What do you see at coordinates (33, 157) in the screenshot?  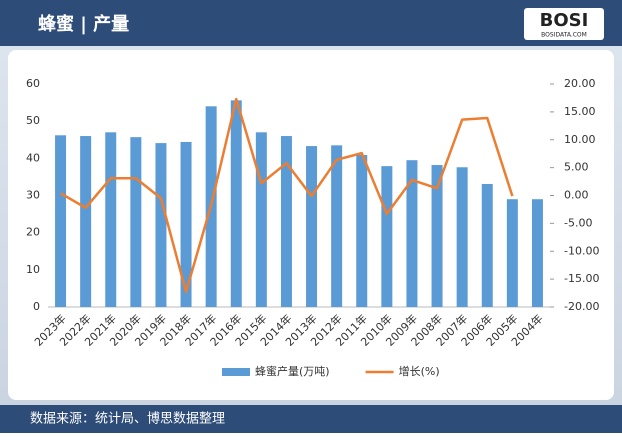 I see `y-tick-label: 40` at bounding box center [33, 157].